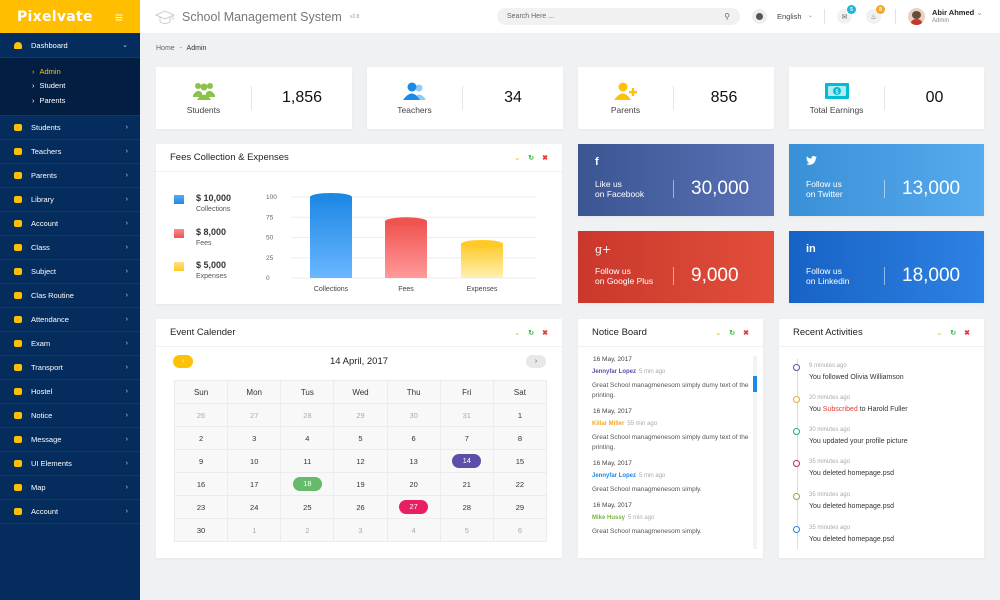 Image resolution: width=1000 pixels, height=600 pixels. I want to click on sidebar-item-ui-elements: UI Elements ›, so click(70, 464).